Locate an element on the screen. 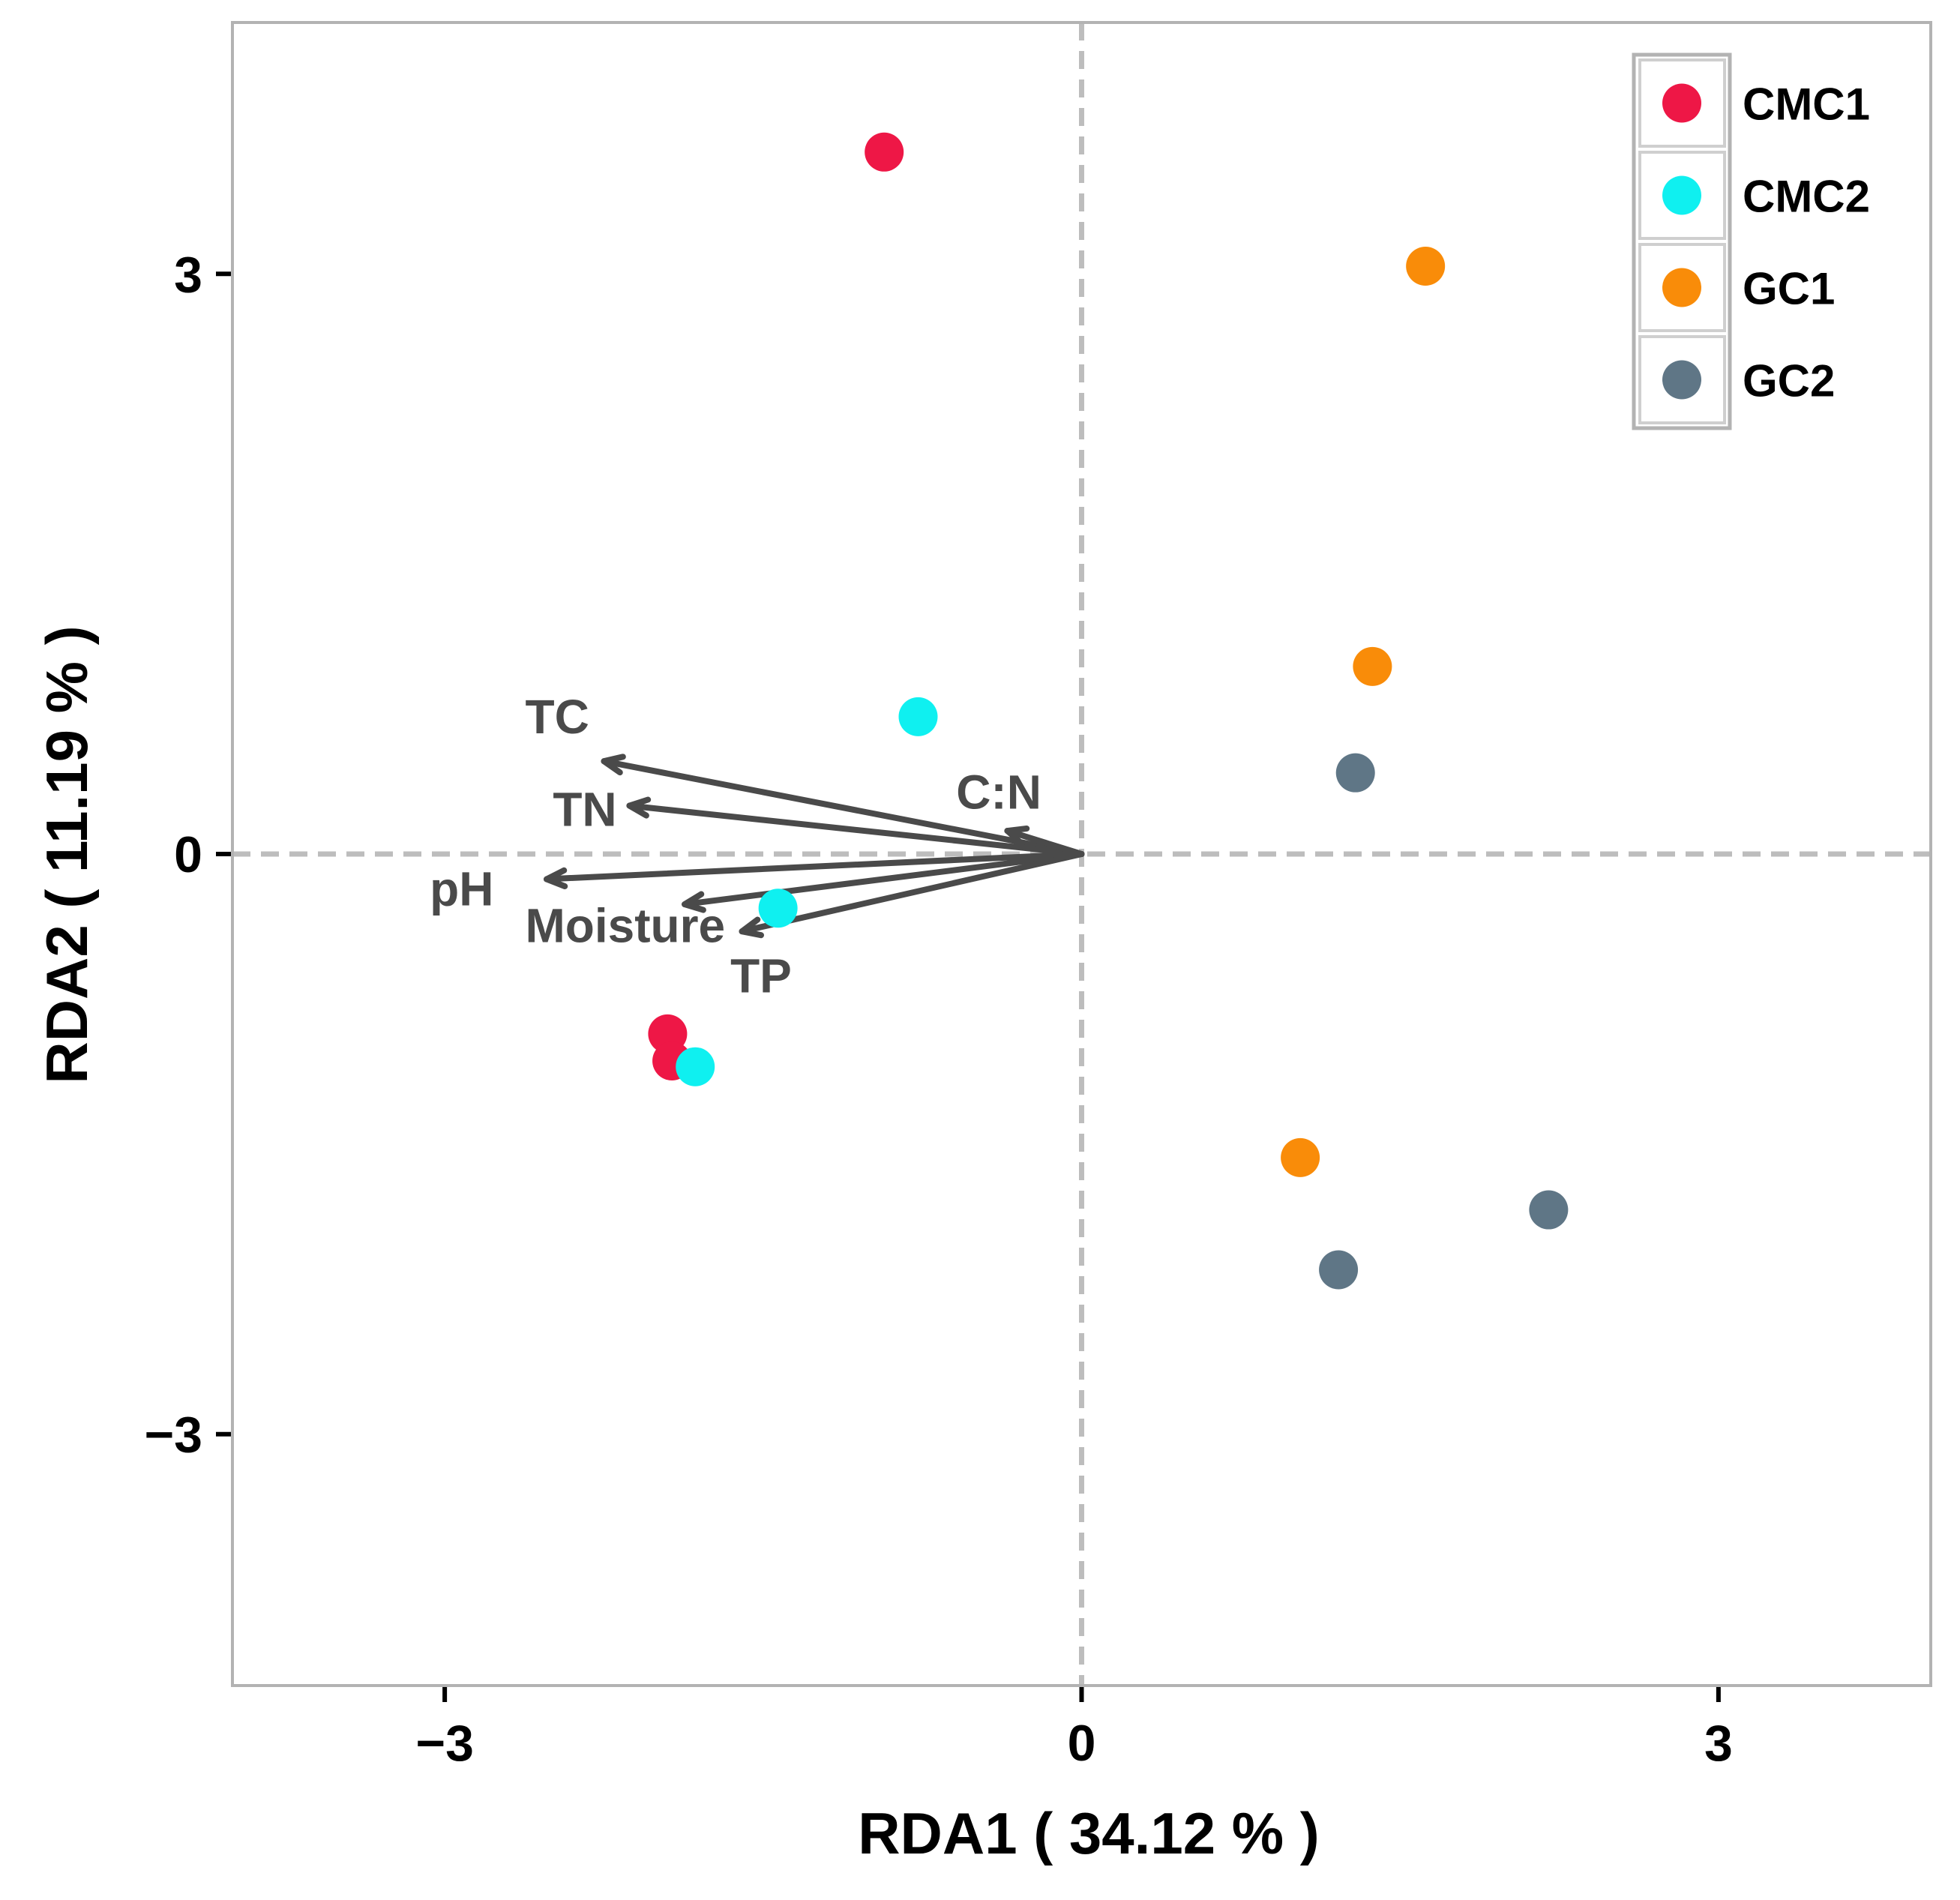  vector-label: C:N is located at coordinates (998, 792).